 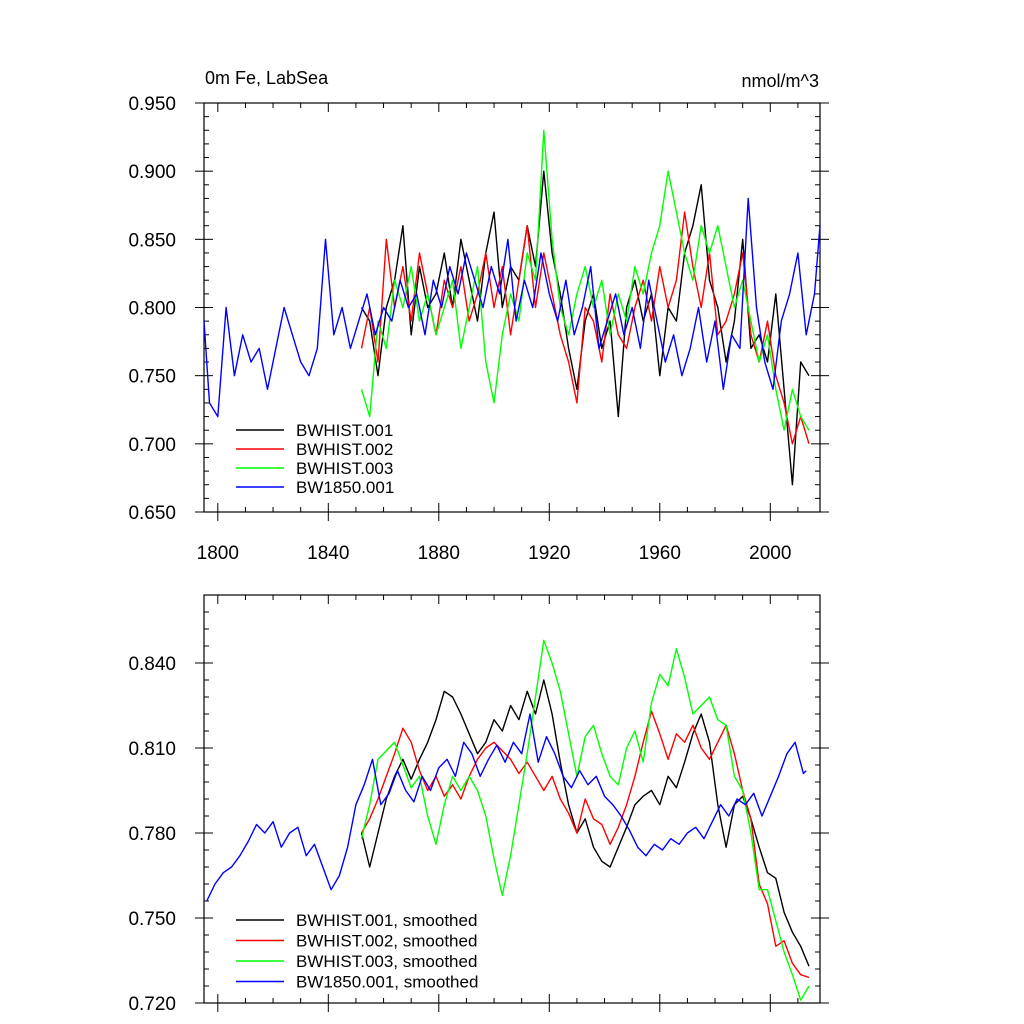 I want to click on y-tick-label: 0.950, so click(x=152, y=104).